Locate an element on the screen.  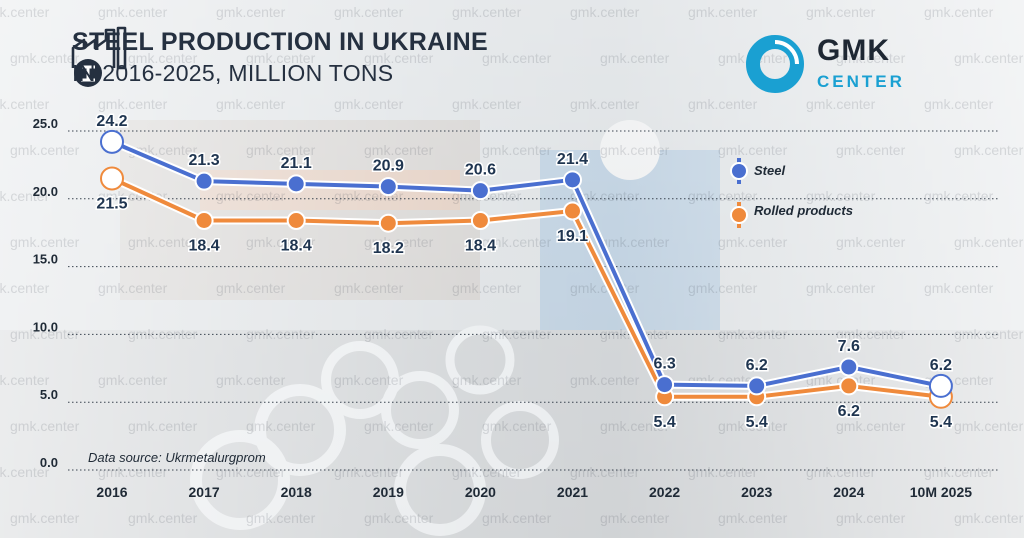
logo-mark-icon is located at coordinates (775, 64).